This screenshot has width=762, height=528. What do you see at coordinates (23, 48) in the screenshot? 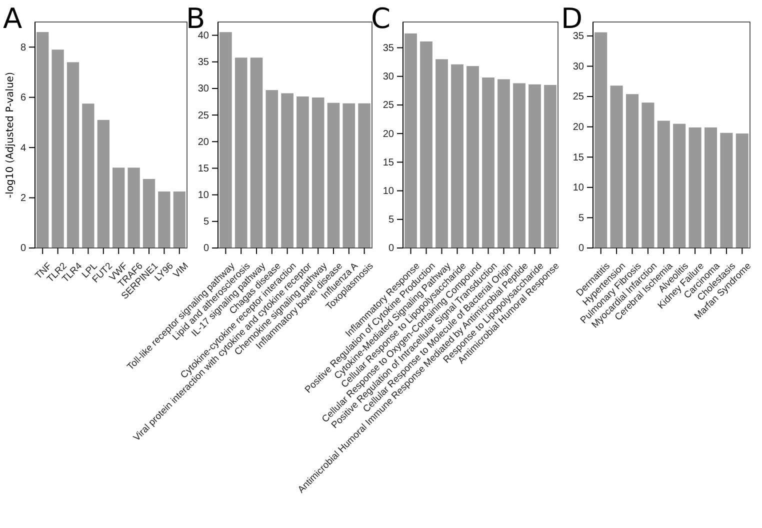
I see `y-tick-label: 8` at bounding box center [23, 48].